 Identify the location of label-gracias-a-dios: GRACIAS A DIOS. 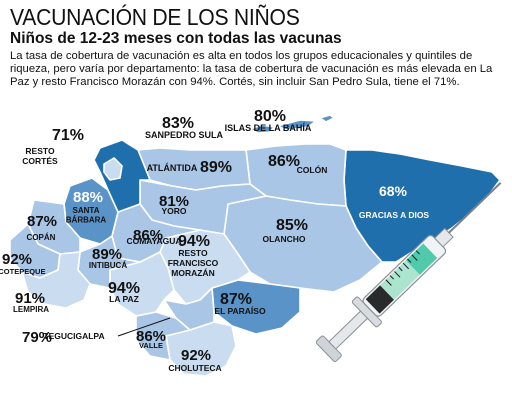
(394, 215).